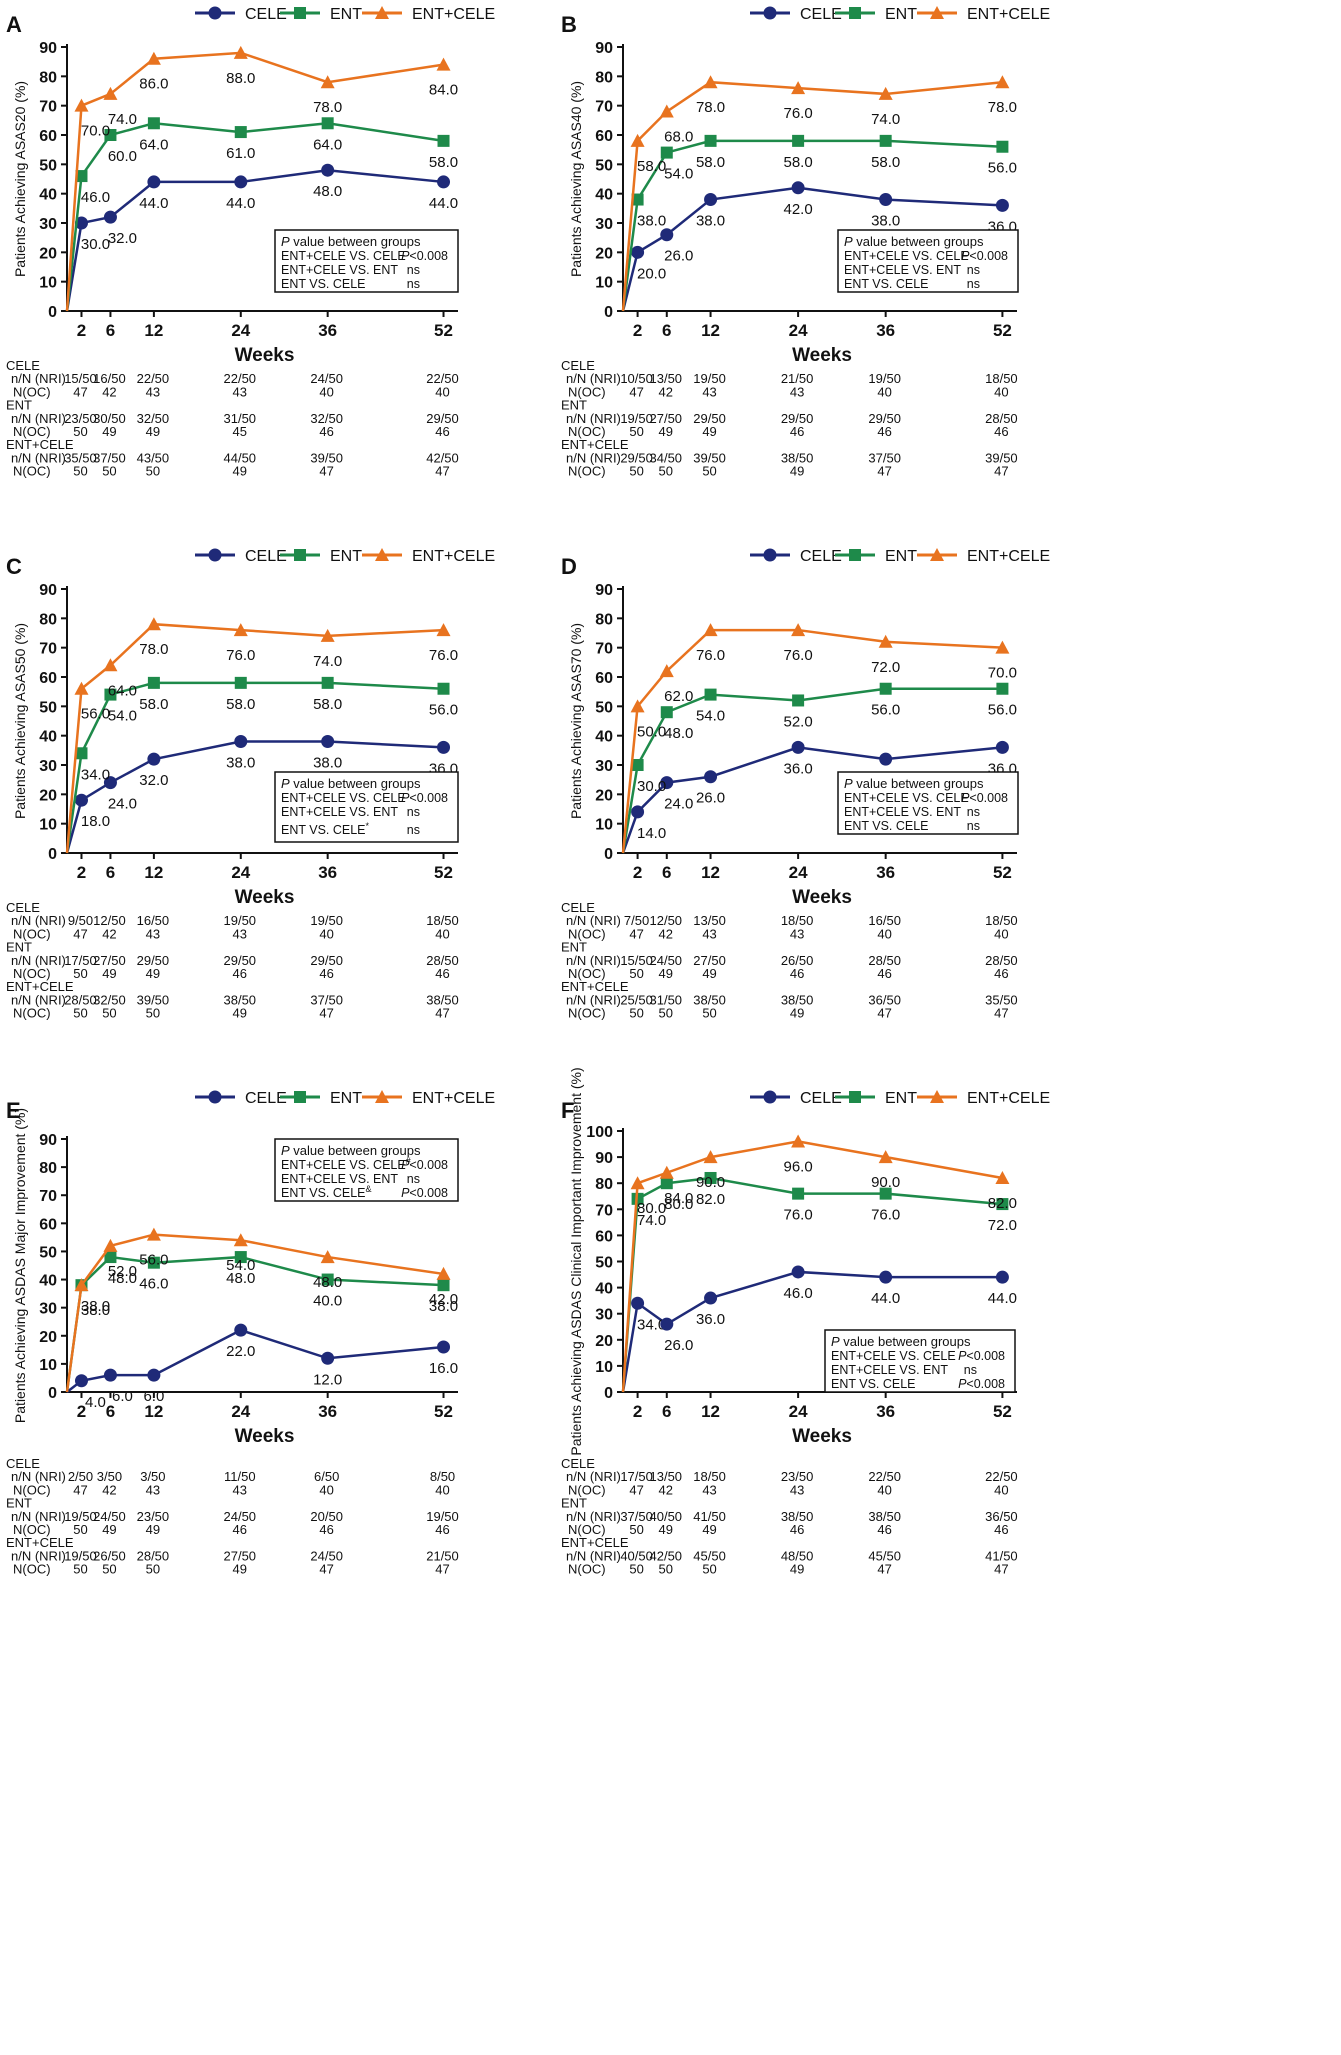  What do you see at coordinates (651, 273) in the screenshot?
I see `data-label: 20.0` at bounding box center [651, 273].